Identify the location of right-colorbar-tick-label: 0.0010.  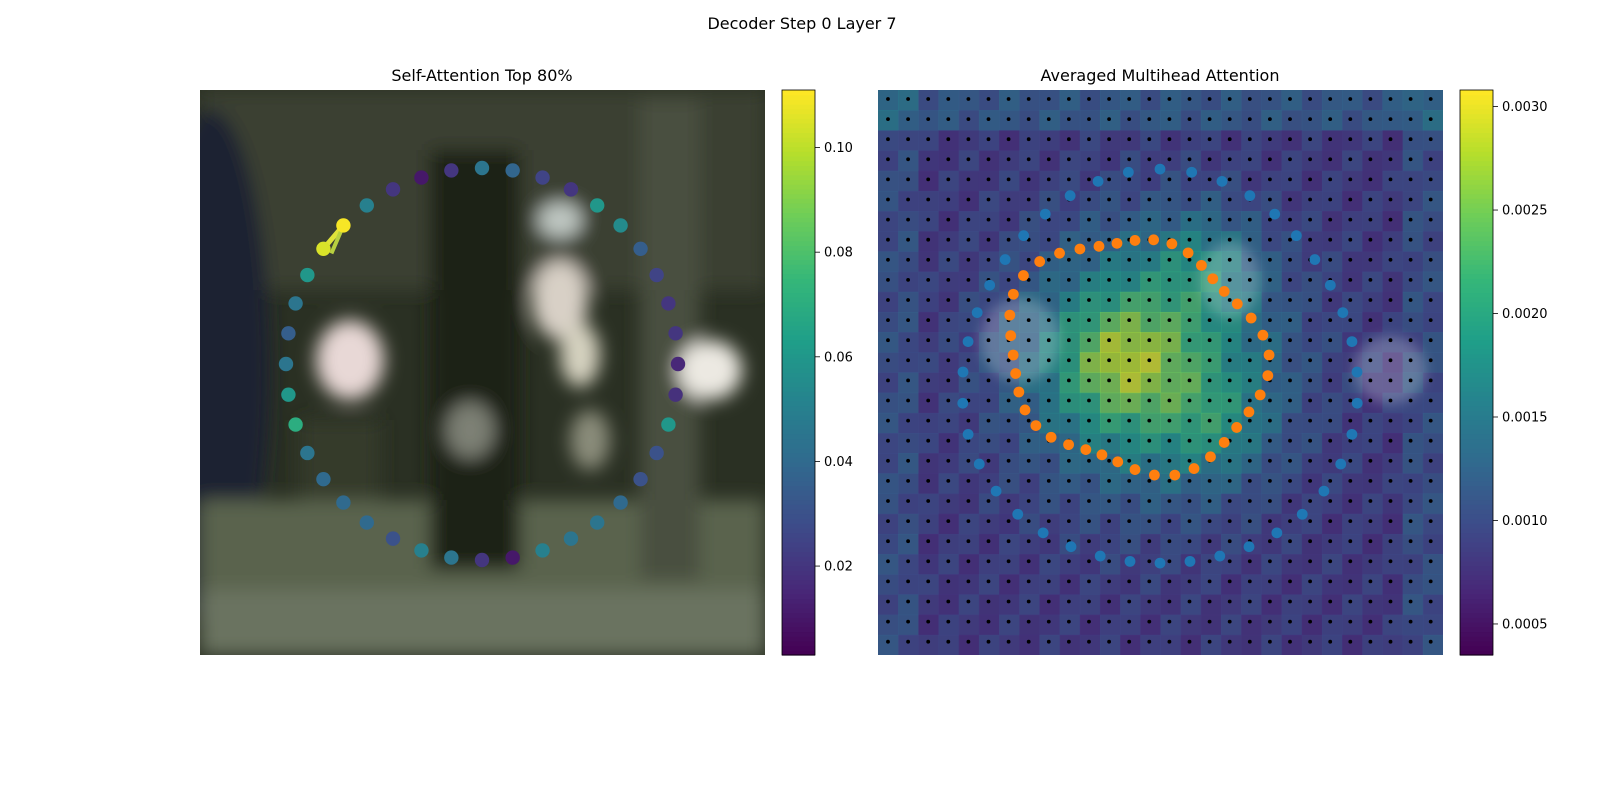
(1525, 521).